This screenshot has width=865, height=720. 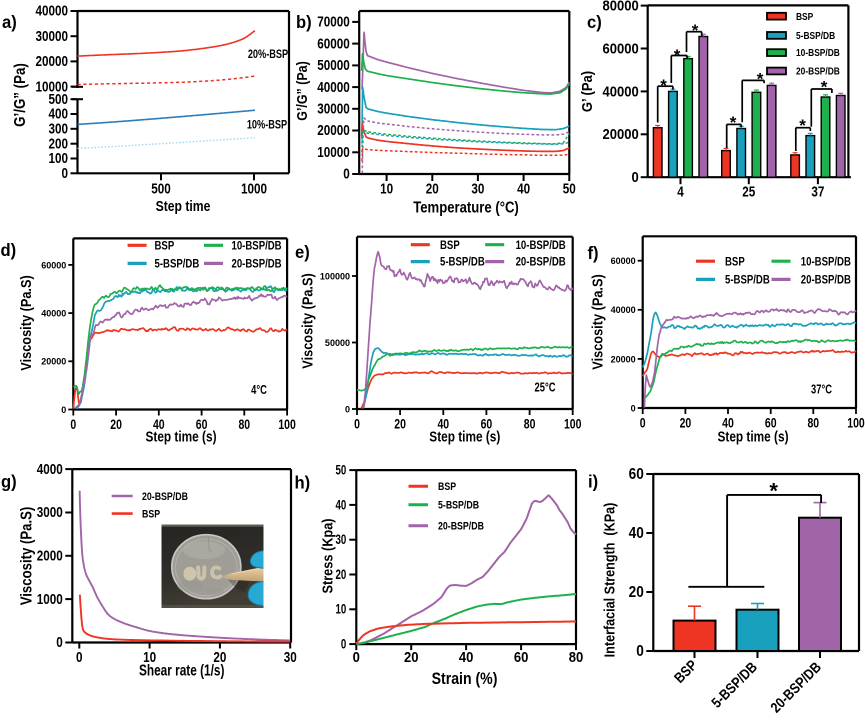 I want to click on svg-text: f), so click(x=593, y=253).